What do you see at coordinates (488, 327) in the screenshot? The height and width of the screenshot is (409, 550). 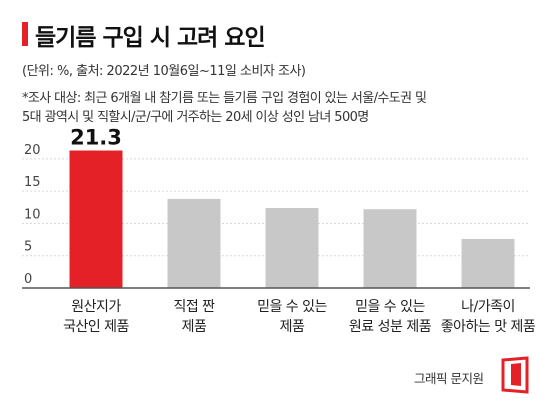 I see `x-category-label: 좋아하는 맛 제품` at bounding box center [488, 327].